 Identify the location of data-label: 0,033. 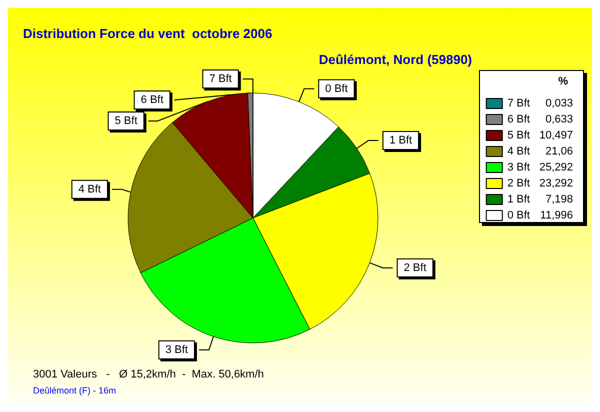
(559, 104).